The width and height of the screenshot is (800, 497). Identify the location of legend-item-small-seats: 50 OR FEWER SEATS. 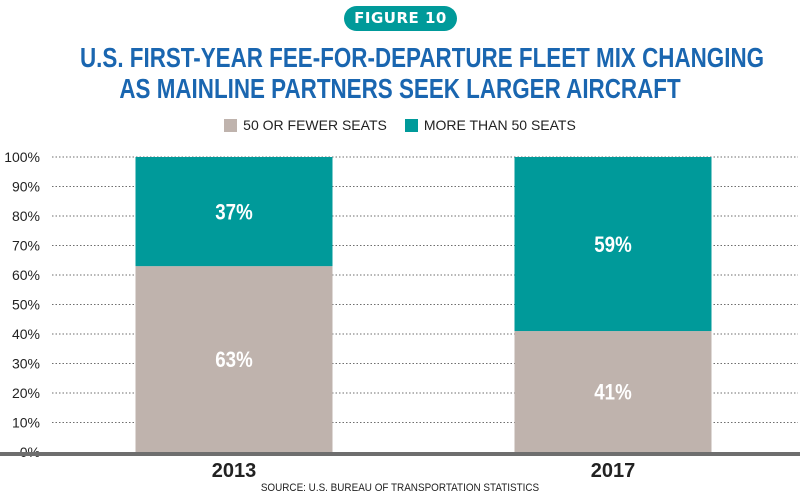
(305, 125).